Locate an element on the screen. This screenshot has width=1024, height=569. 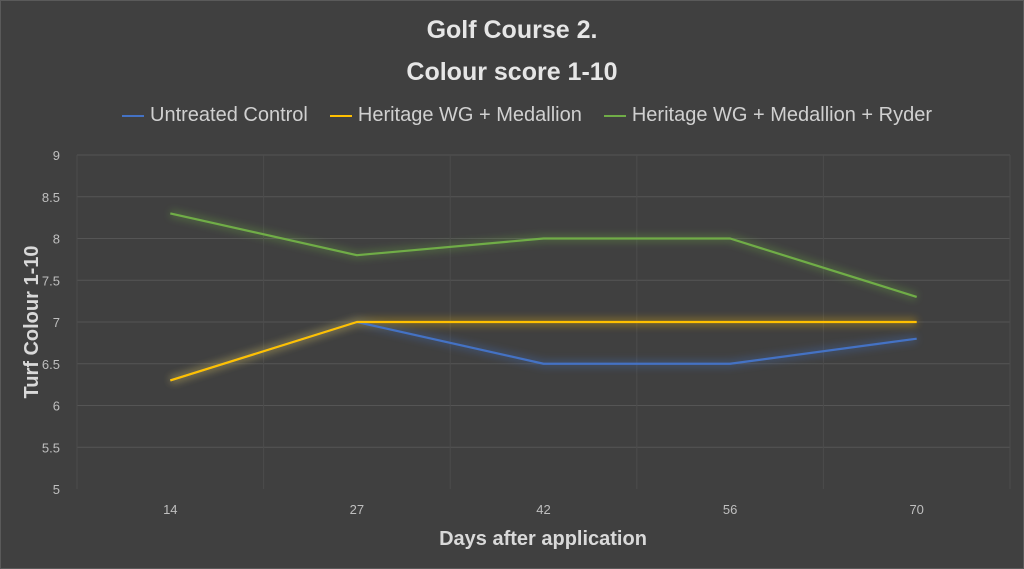
legend-label: Heritage WG + Medallion + Ryder is located at coordinates (781, 115).